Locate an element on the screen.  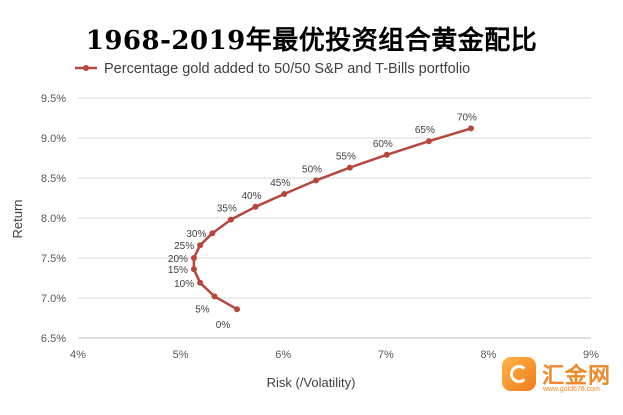
data-label: 30% is located at coordinates (196, 234).